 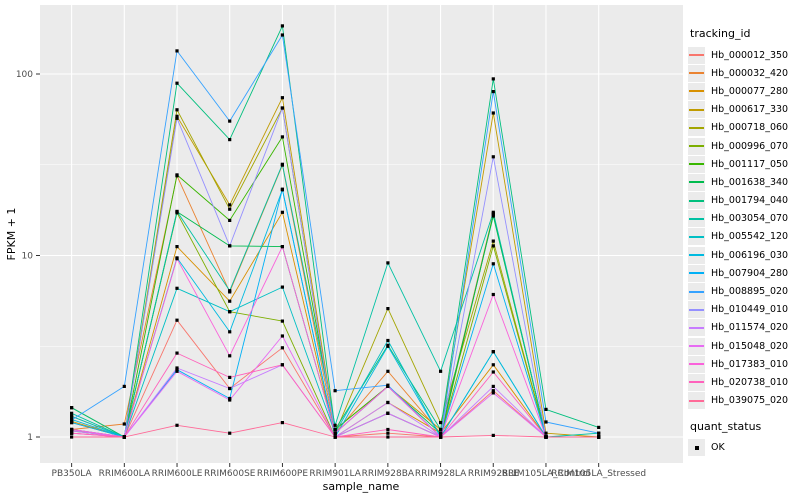 I want to click on legend-item-Hb_000617_330: Hb_000617_330, so click(x=744, y=110).